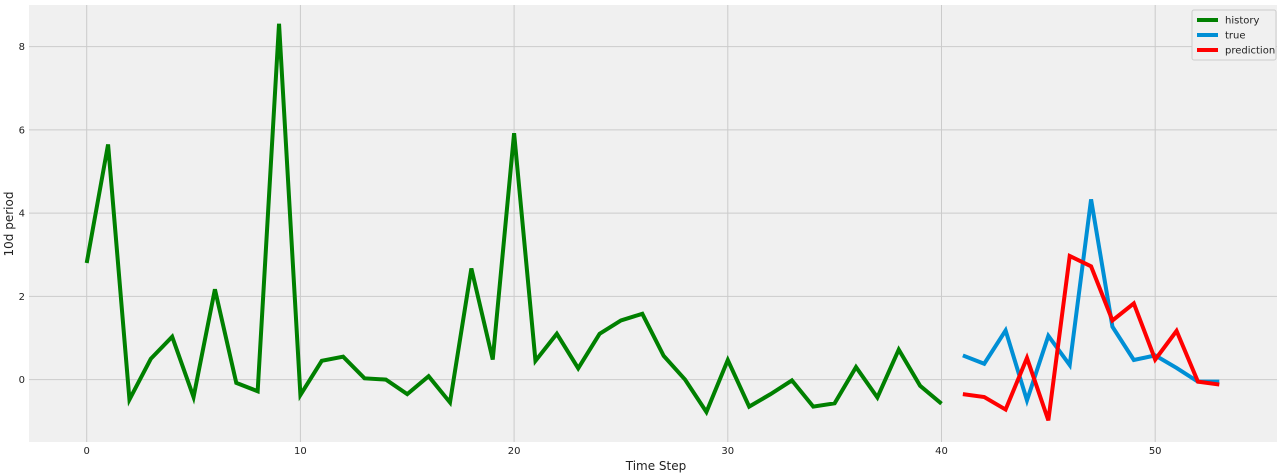  Describe the element at coordinates (22, 297) in the screenshot. I see `y-tick-label: 2` at that location.